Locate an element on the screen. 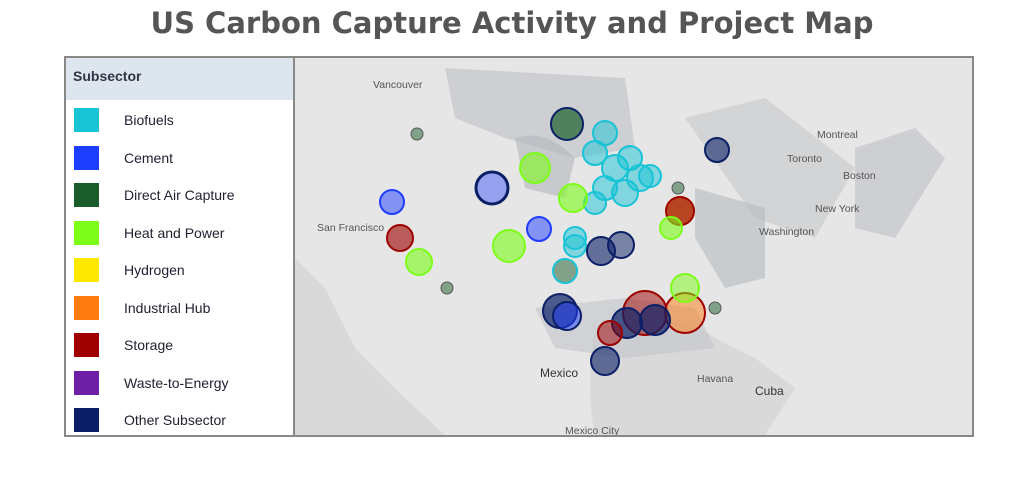  place-label: Washington is located at coordinates (786, 232).